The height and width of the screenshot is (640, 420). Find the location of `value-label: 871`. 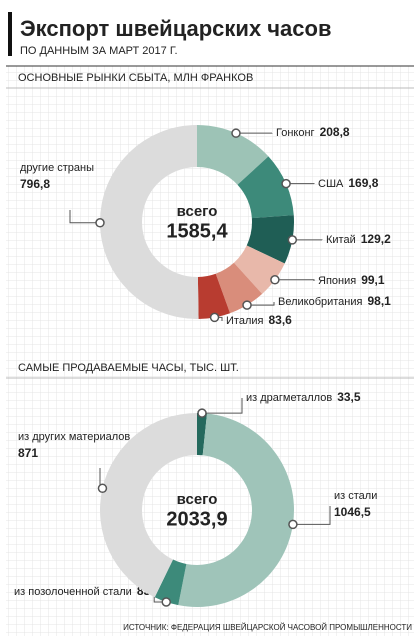

value-label: 871 is located at coordinates (28, 453).